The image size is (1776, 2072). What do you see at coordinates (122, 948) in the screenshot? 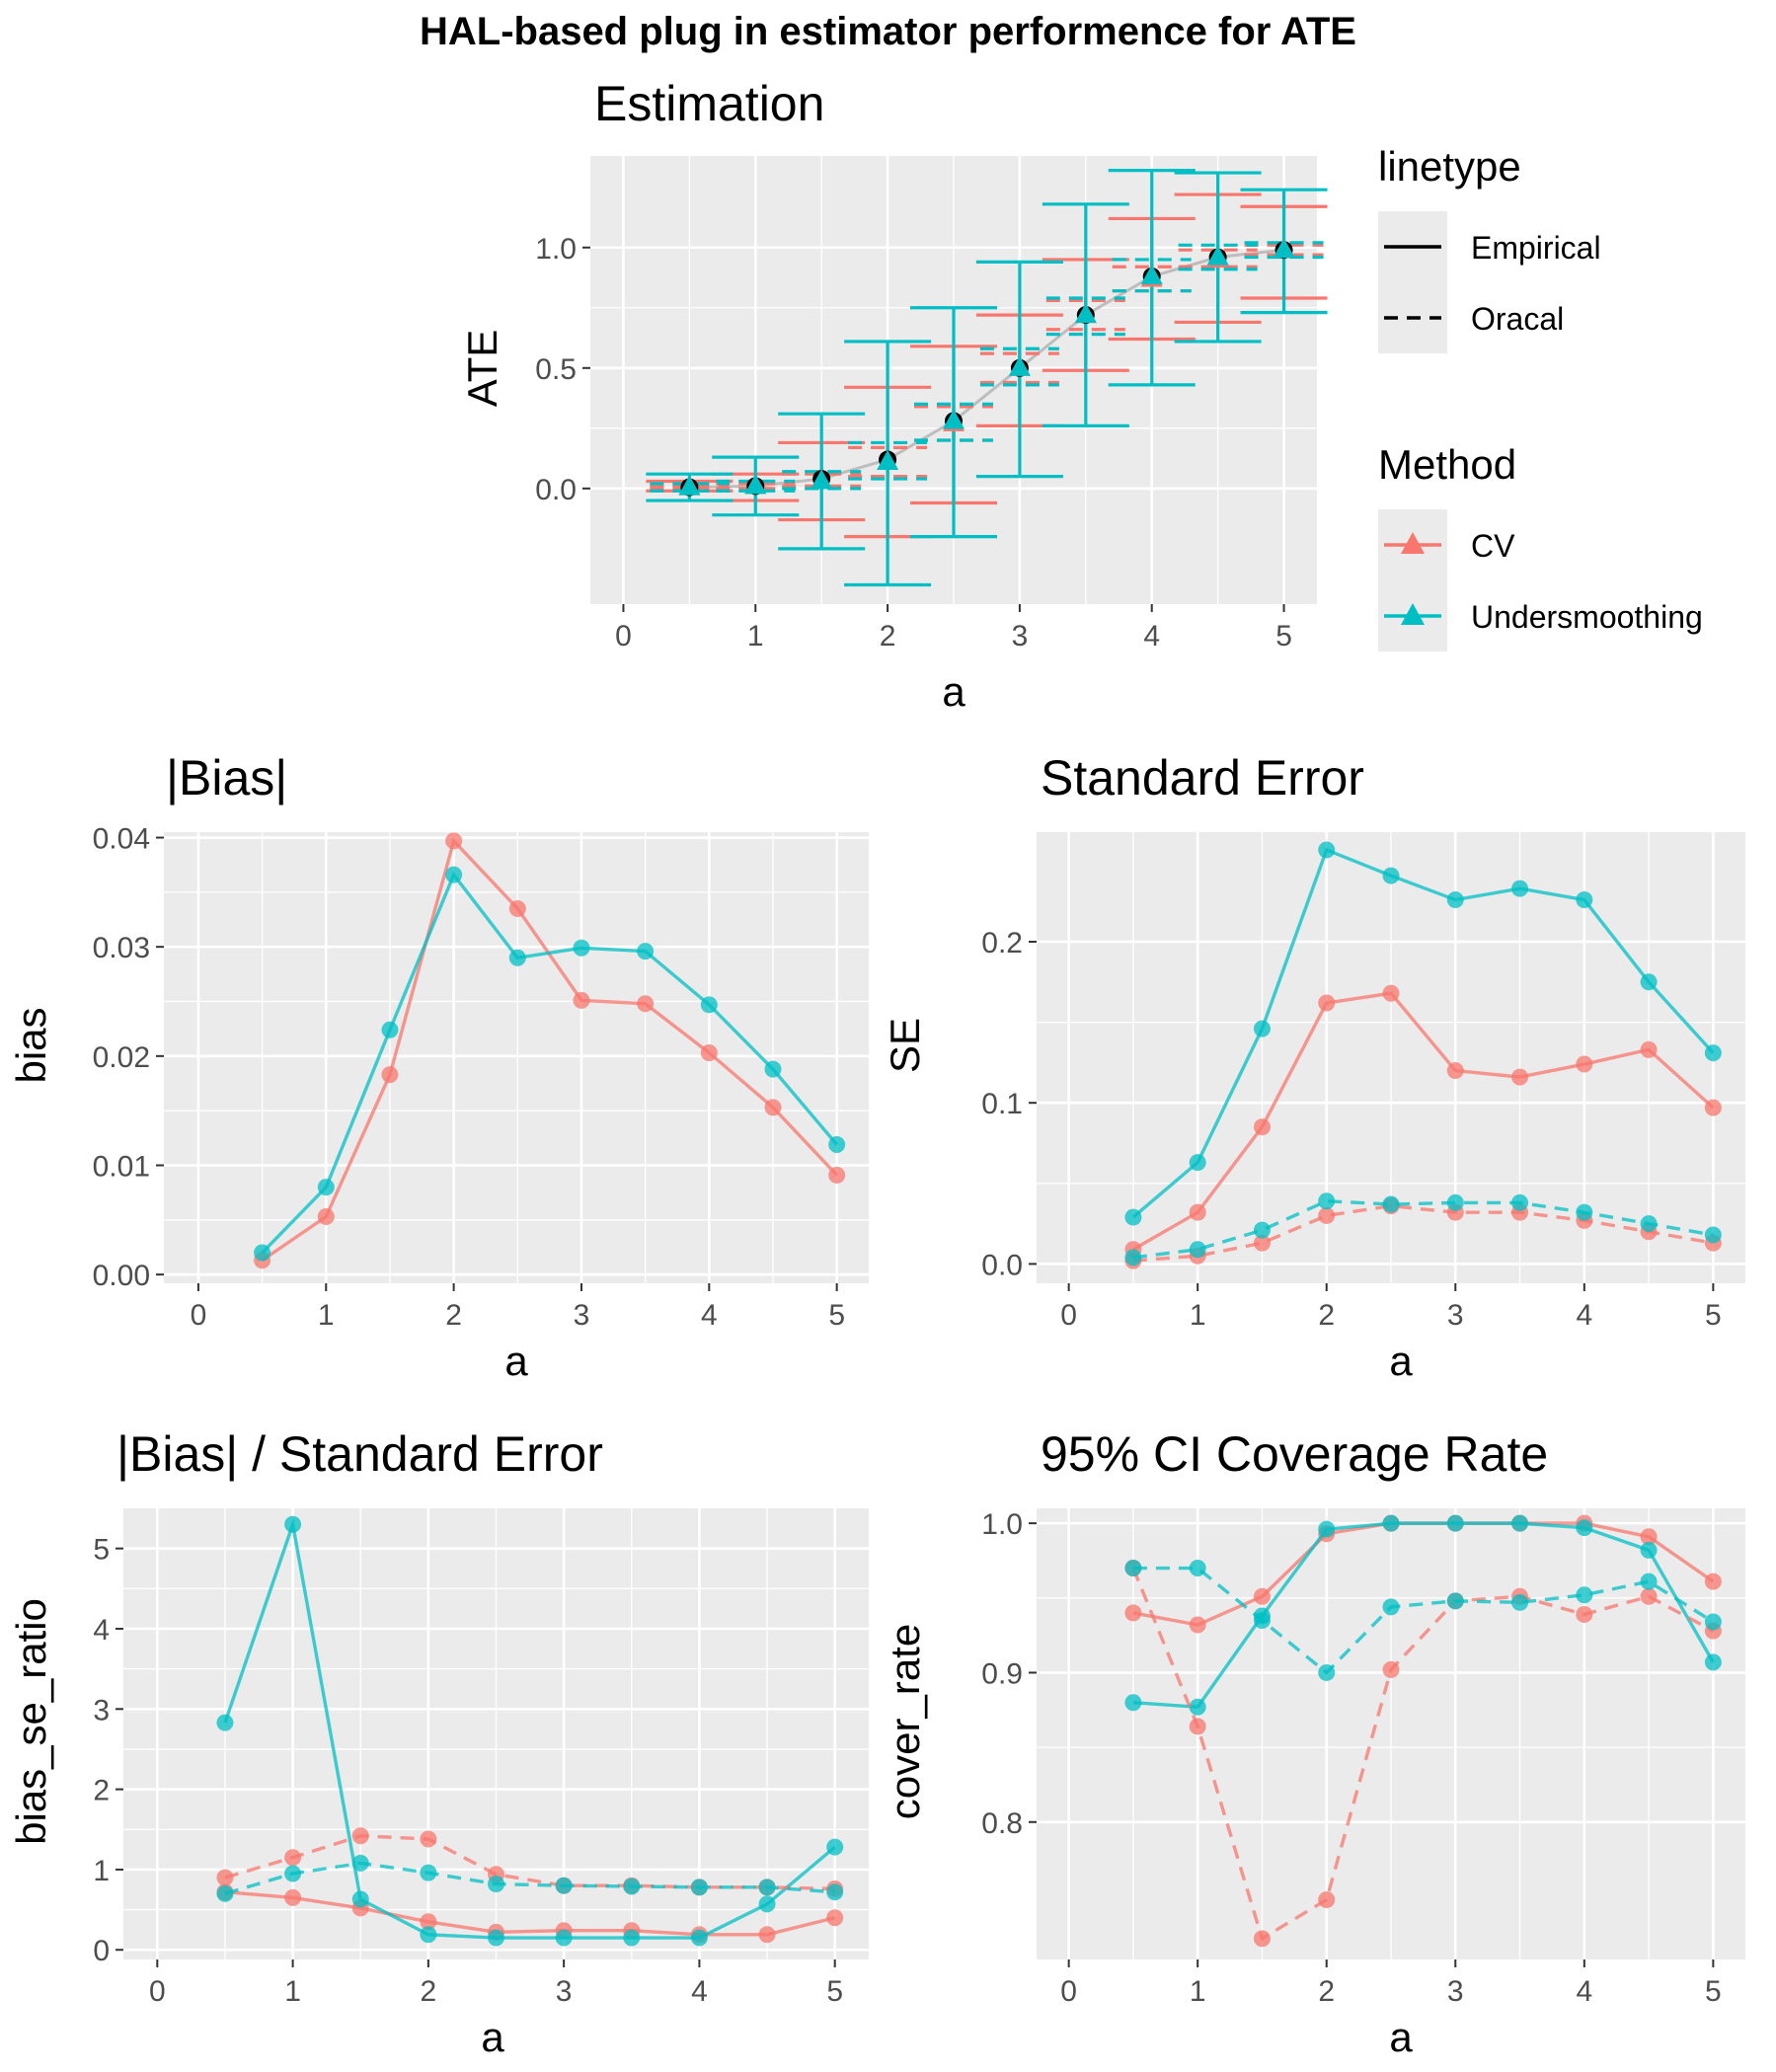
I see `y-tick-label: 0.03` at bounding box center [122, 948].